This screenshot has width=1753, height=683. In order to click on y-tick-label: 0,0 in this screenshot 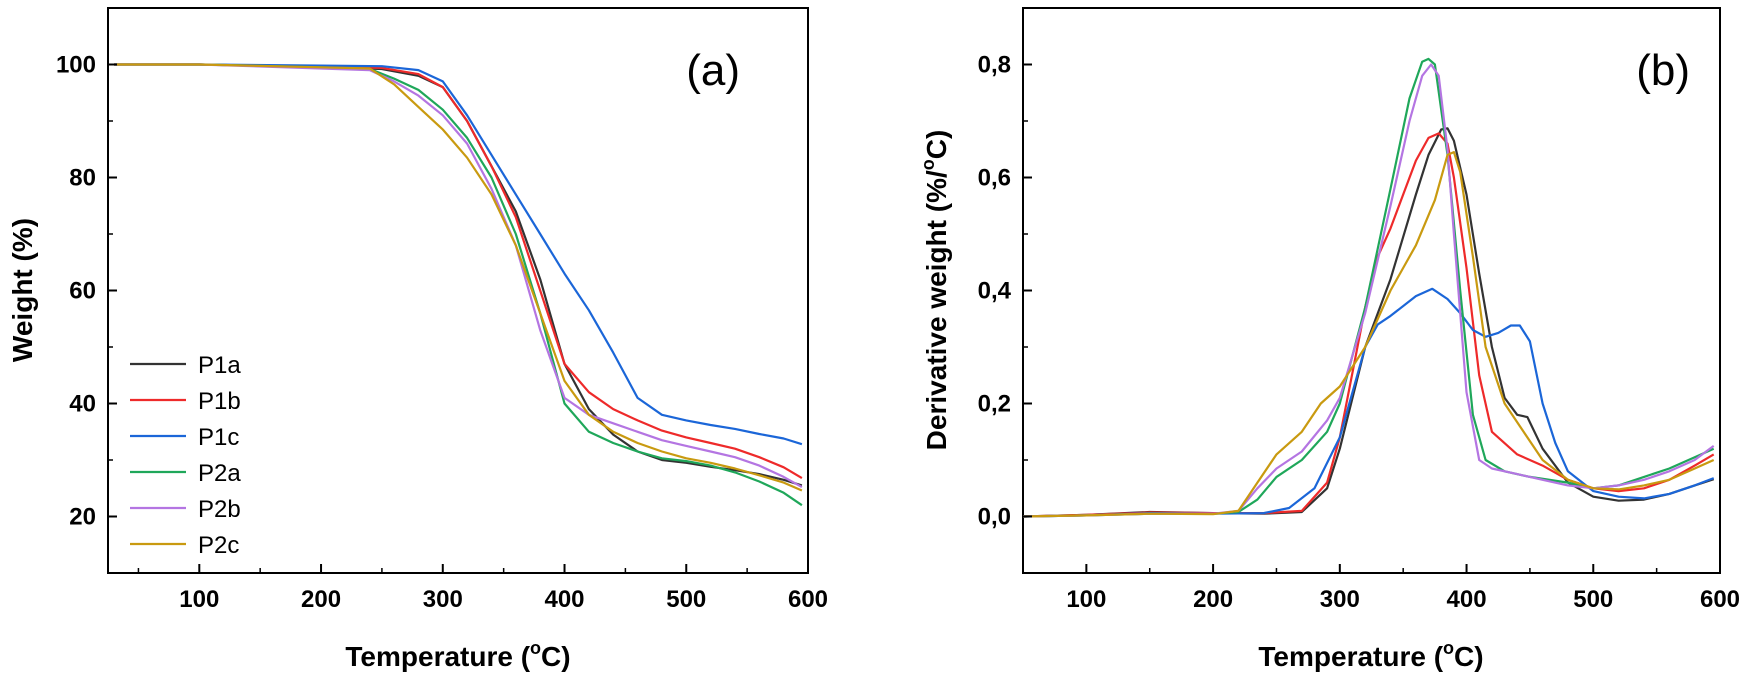, I will do `click(994, 517)`.